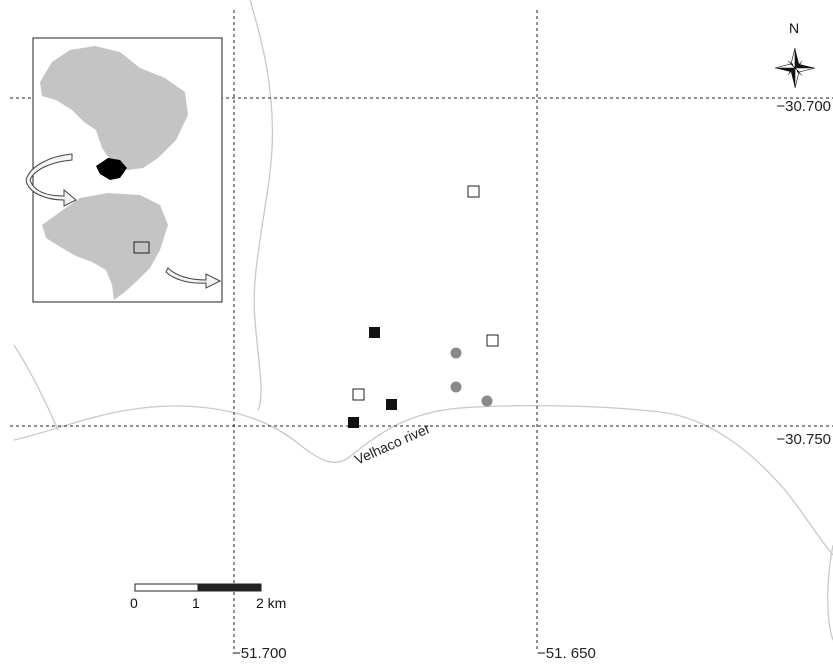  What do you see at coordinates (794, 28) in the screenshot?
I see `north-label: N` at bounding box center [794, 28].